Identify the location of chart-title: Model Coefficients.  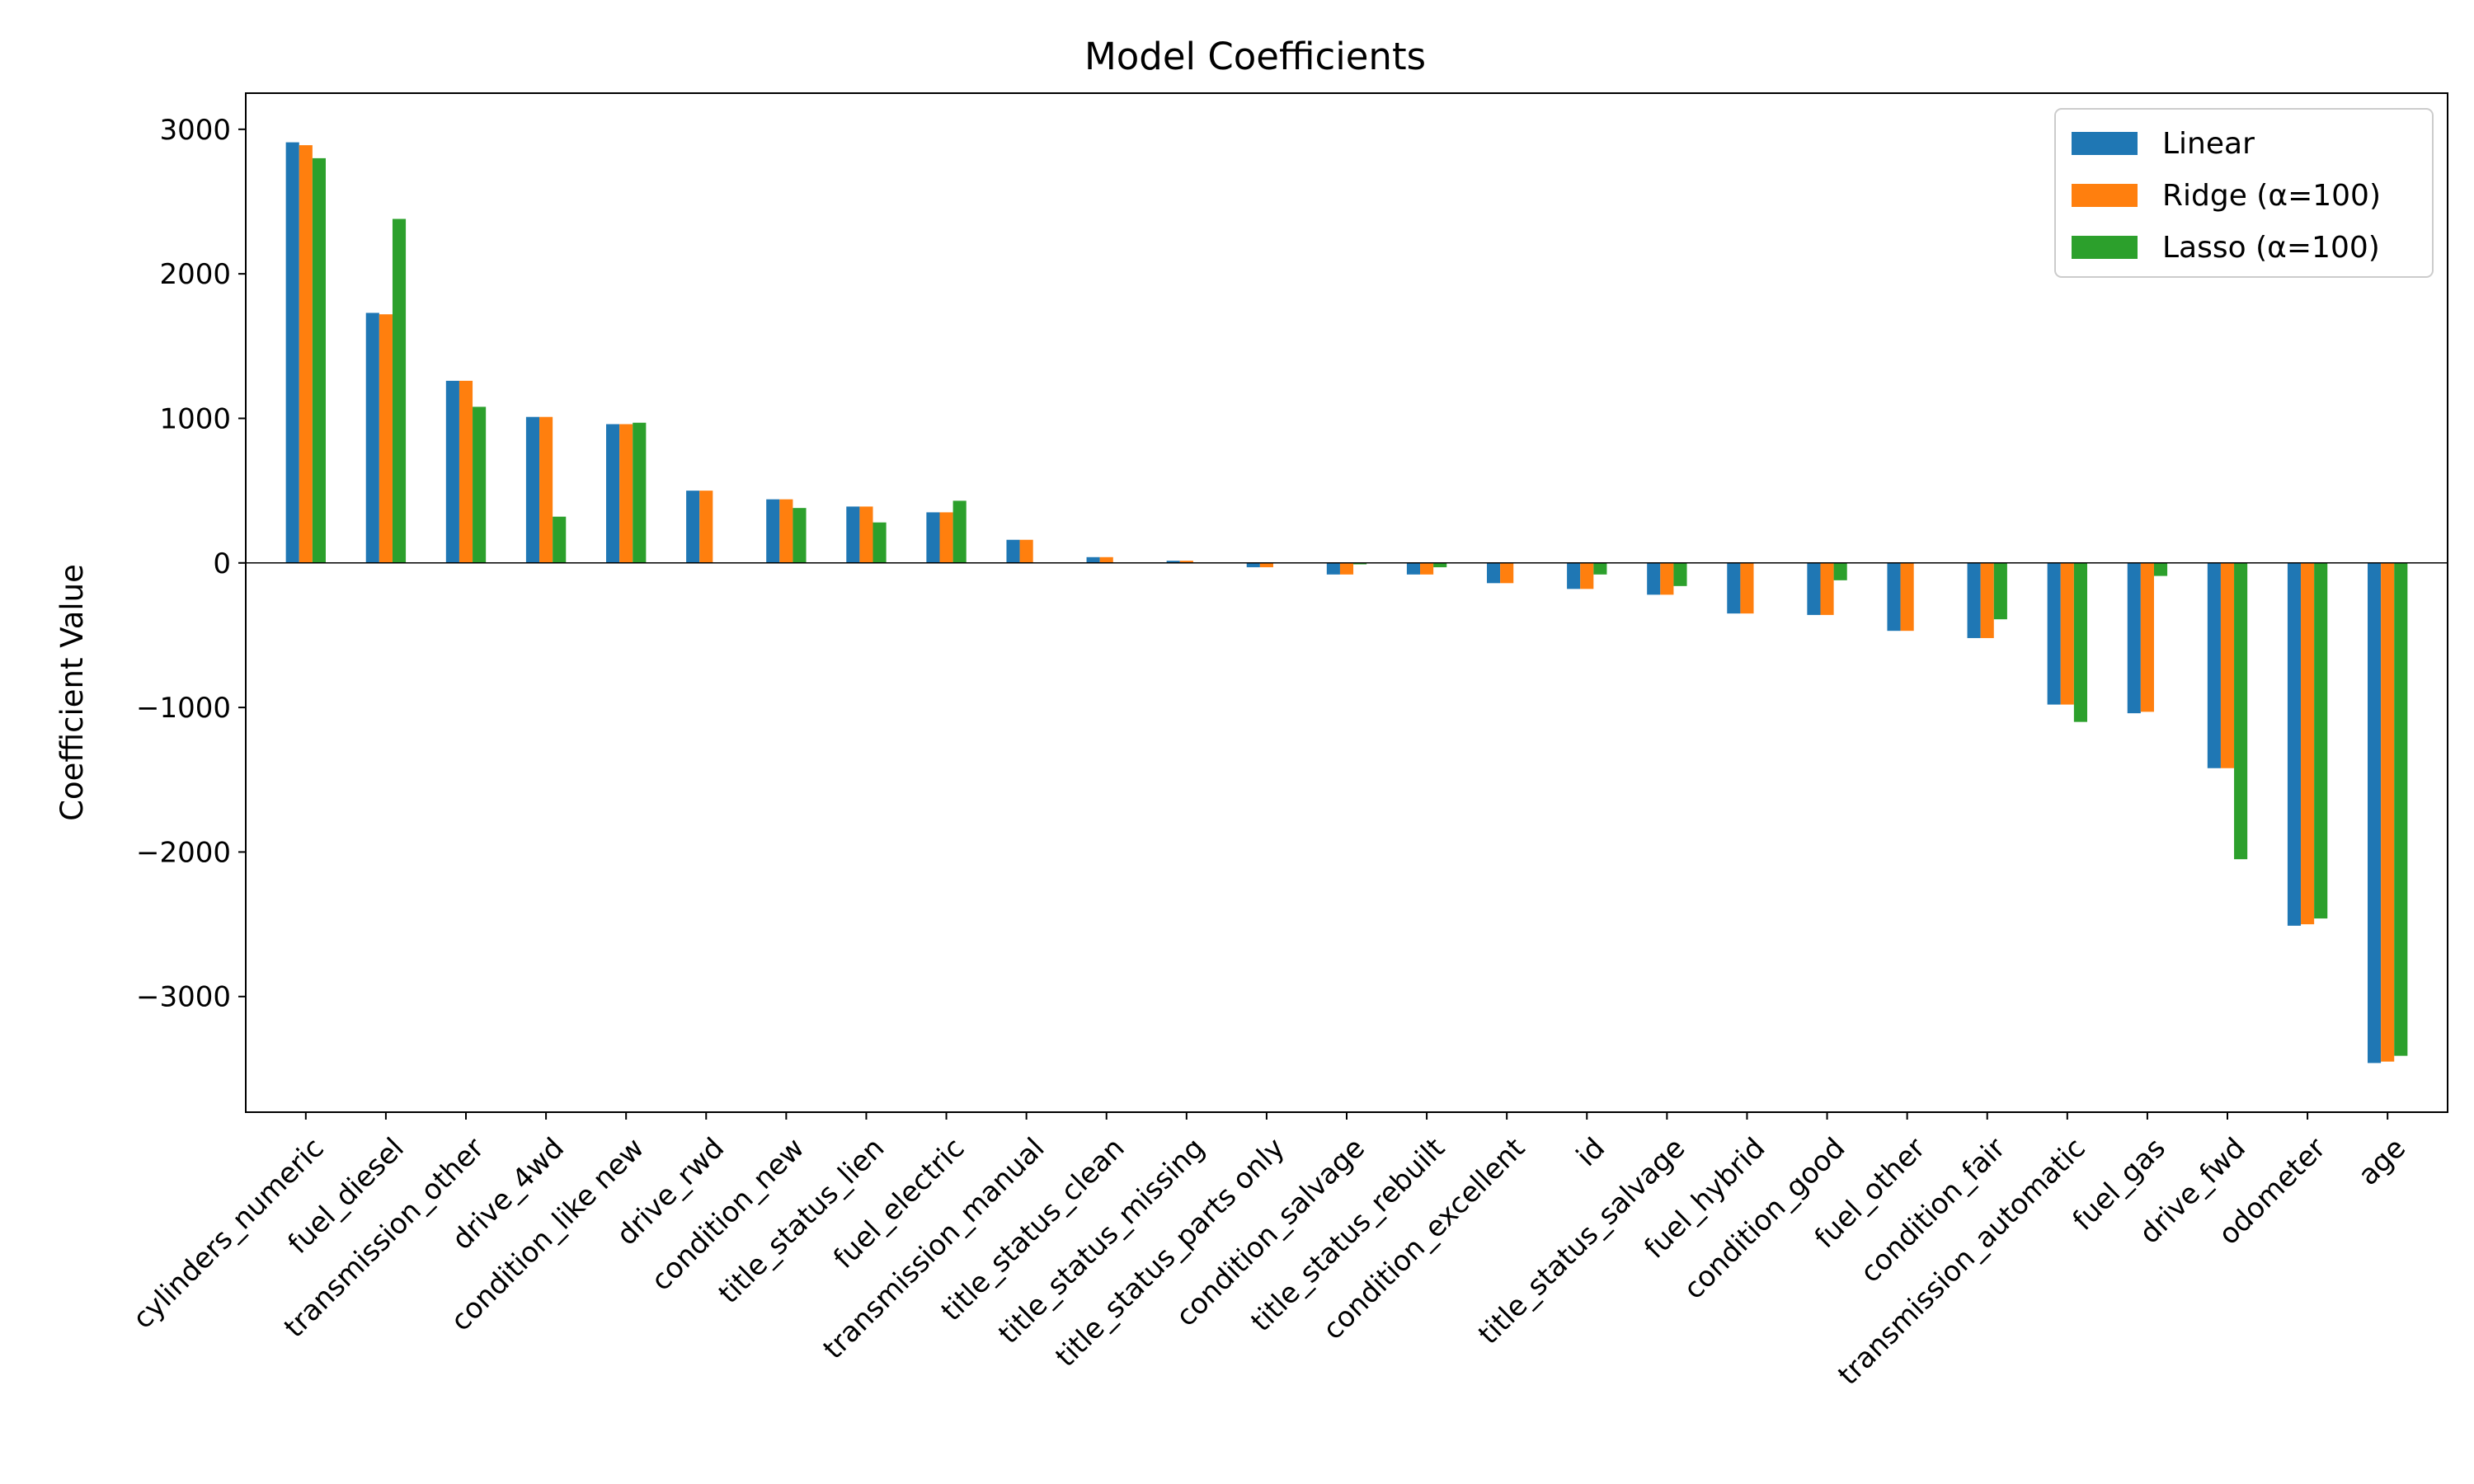
(1255, 56).